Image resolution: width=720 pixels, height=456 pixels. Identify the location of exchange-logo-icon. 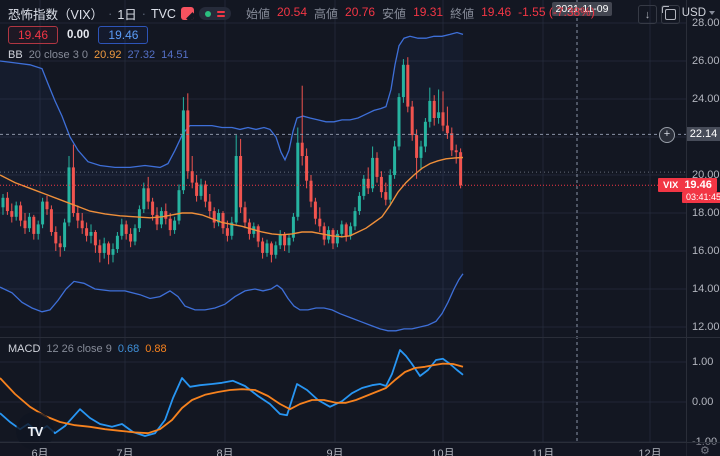
(187, 13).